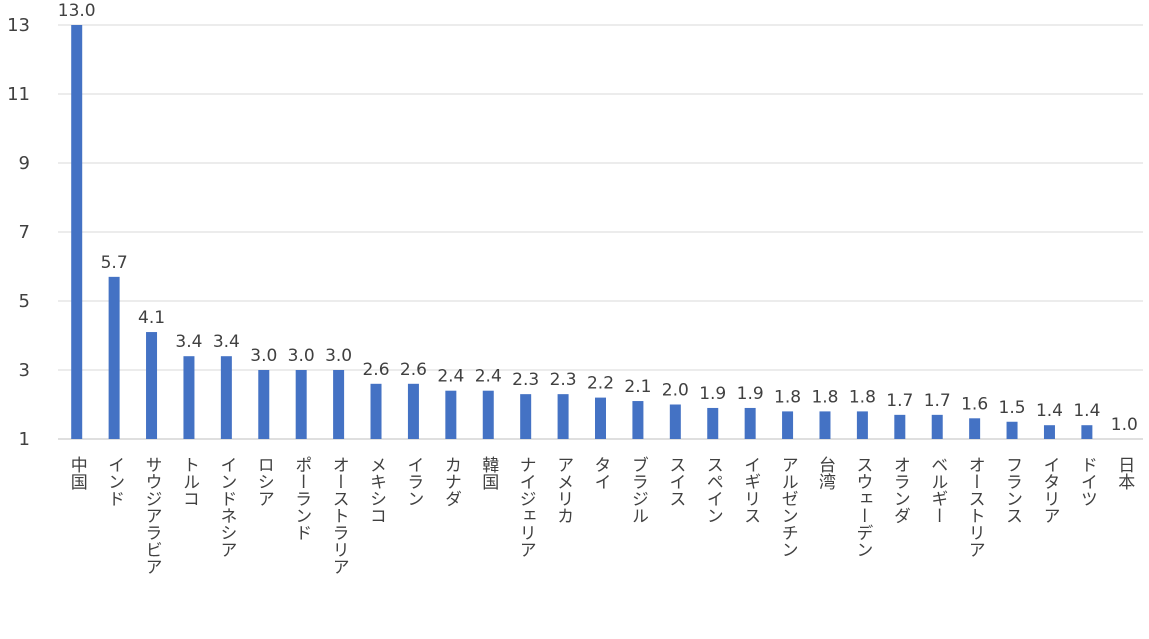 This screenshot has width=1149, height=639. I want to click on category-label: ベルギー, so click(937, 490).